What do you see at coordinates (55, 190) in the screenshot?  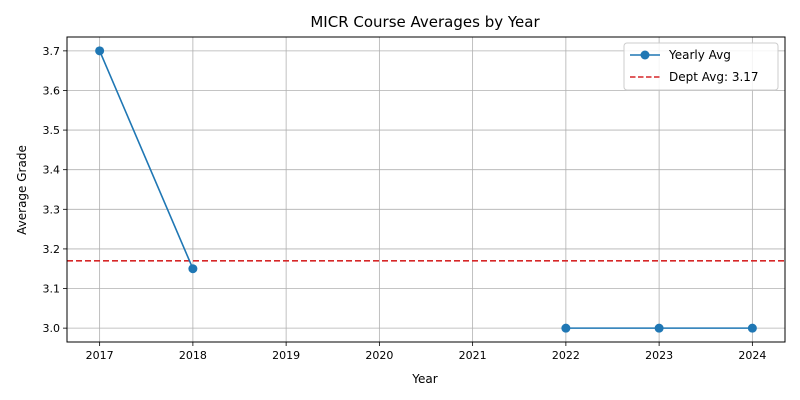 I see `y-axis-ticks: 3.0 3.1 3.2 3.3 3.4 3.5 3.6 3.7` at bounding box center [55, 190].